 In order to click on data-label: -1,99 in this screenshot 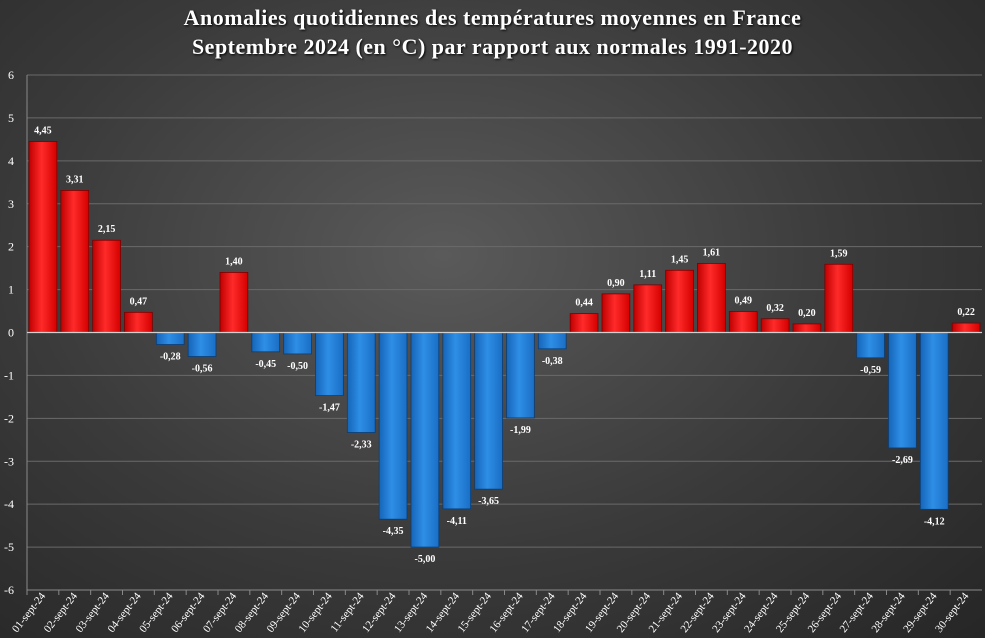, I will do `click(520, 430)`.